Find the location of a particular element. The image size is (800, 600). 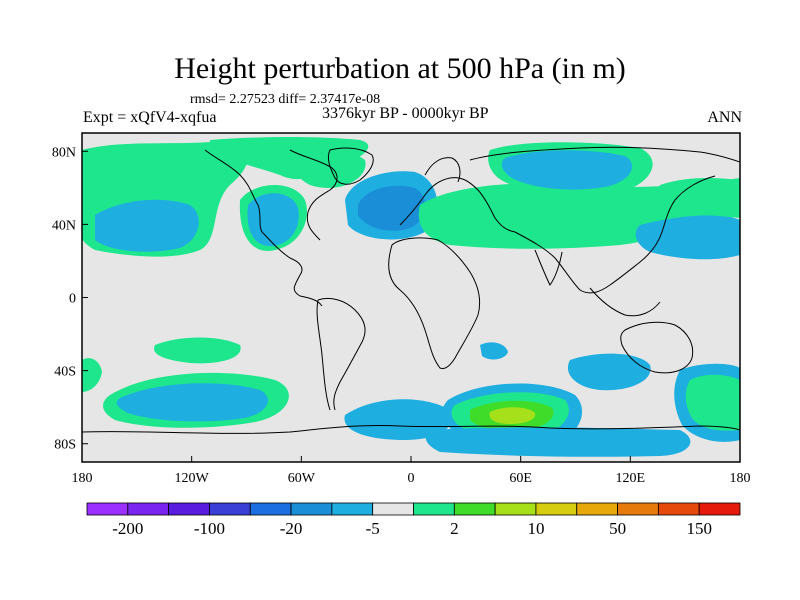

coast-asia is located at coordinates (615, 234).